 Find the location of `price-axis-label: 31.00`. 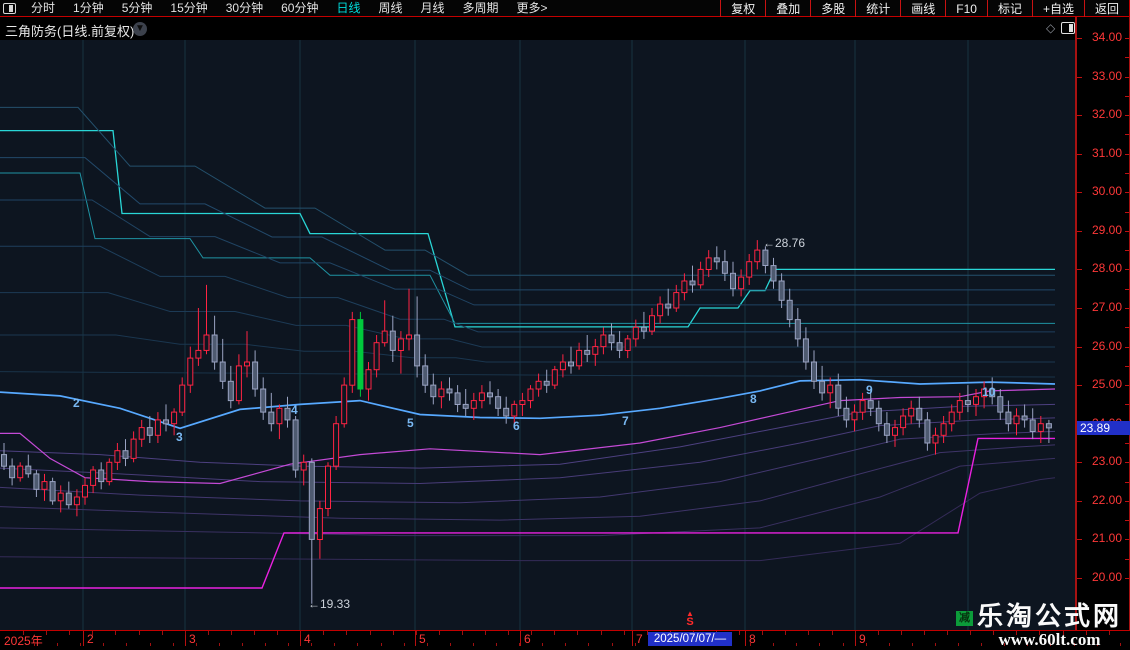

price-axis-label: 31.00 is located at coordinates (1106, 152).